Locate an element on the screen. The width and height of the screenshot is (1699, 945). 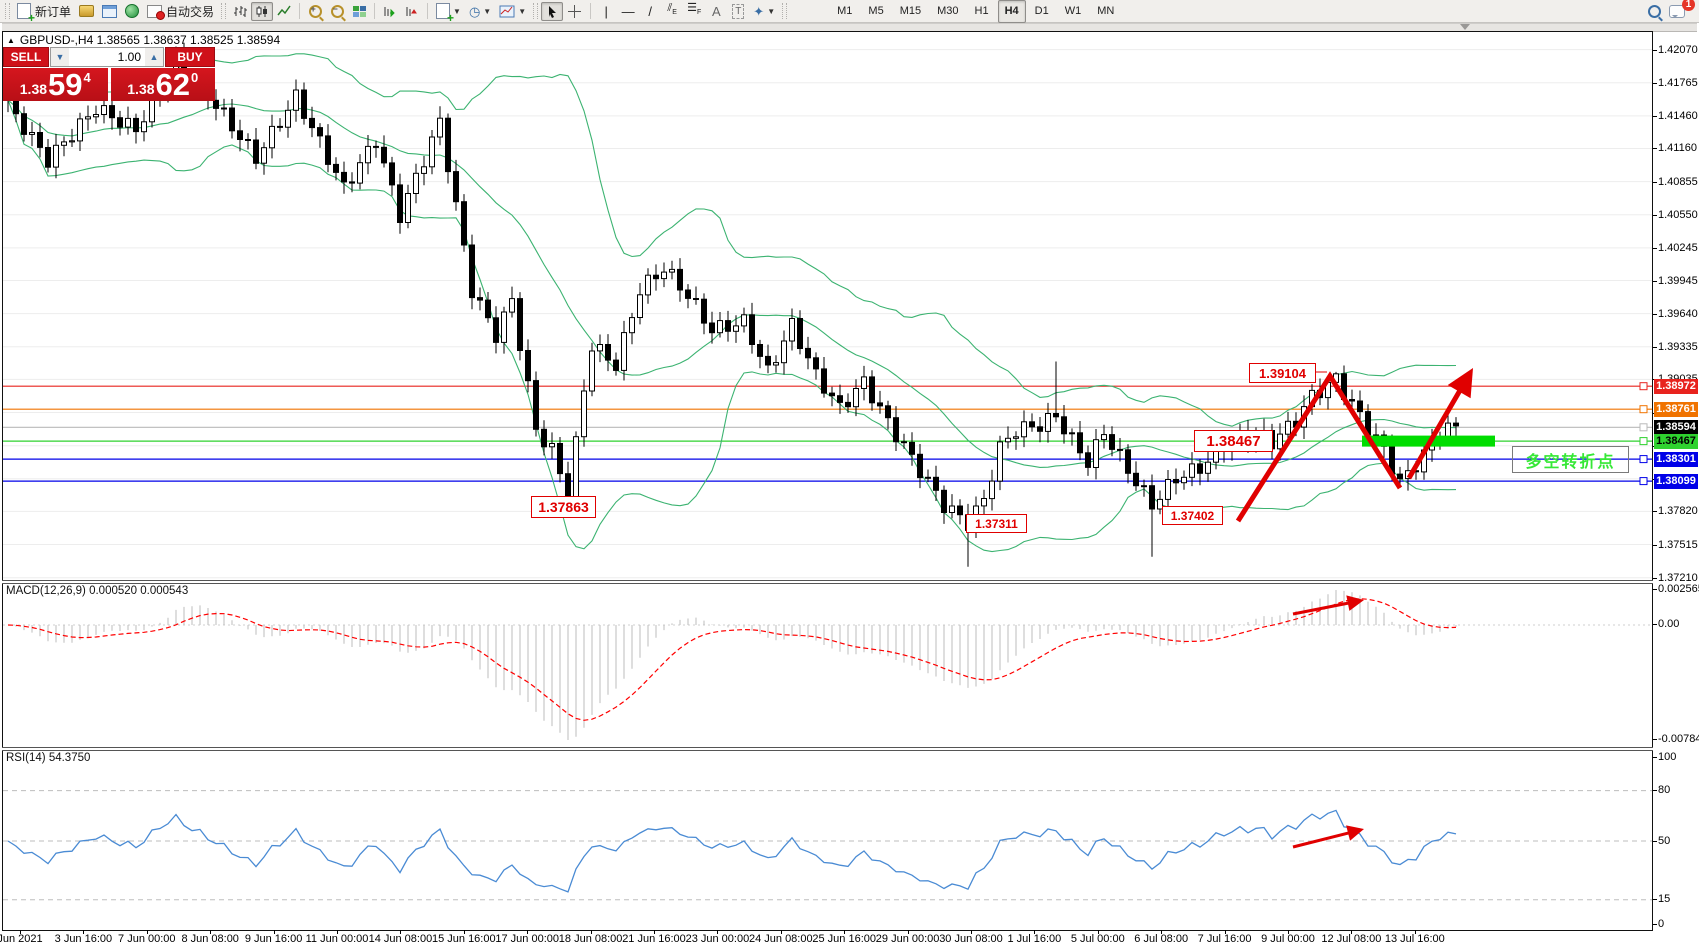
price-tick: 1.37820 is located at coordinates (1675, 511).